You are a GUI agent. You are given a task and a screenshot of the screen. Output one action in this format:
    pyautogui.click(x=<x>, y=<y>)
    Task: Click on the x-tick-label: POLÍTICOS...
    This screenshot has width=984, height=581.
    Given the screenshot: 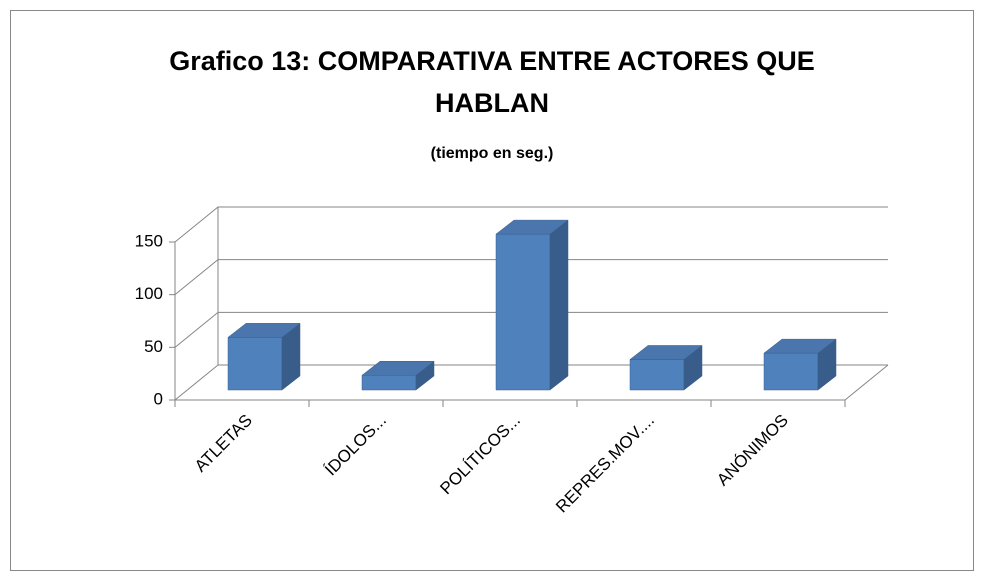 What is the action you would take?
    pyautogui.click(x=480, y=455)
    